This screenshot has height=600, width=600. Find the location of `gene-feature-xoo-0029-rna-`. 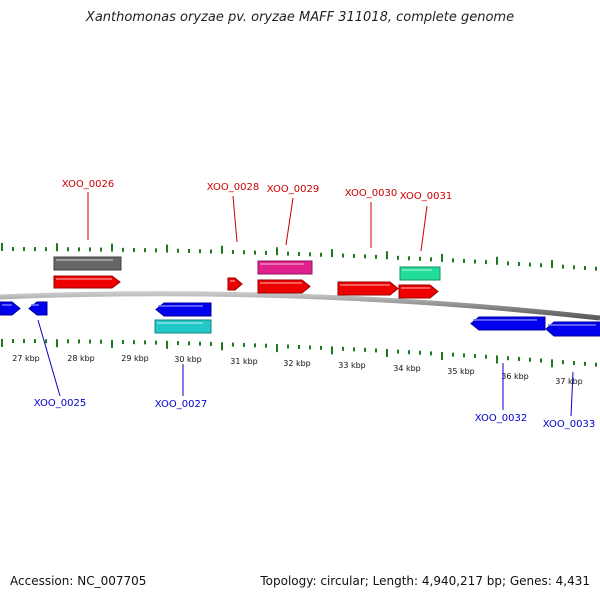

gene-feature-xoo-0029-rna- is located at coordinates (285, 267).